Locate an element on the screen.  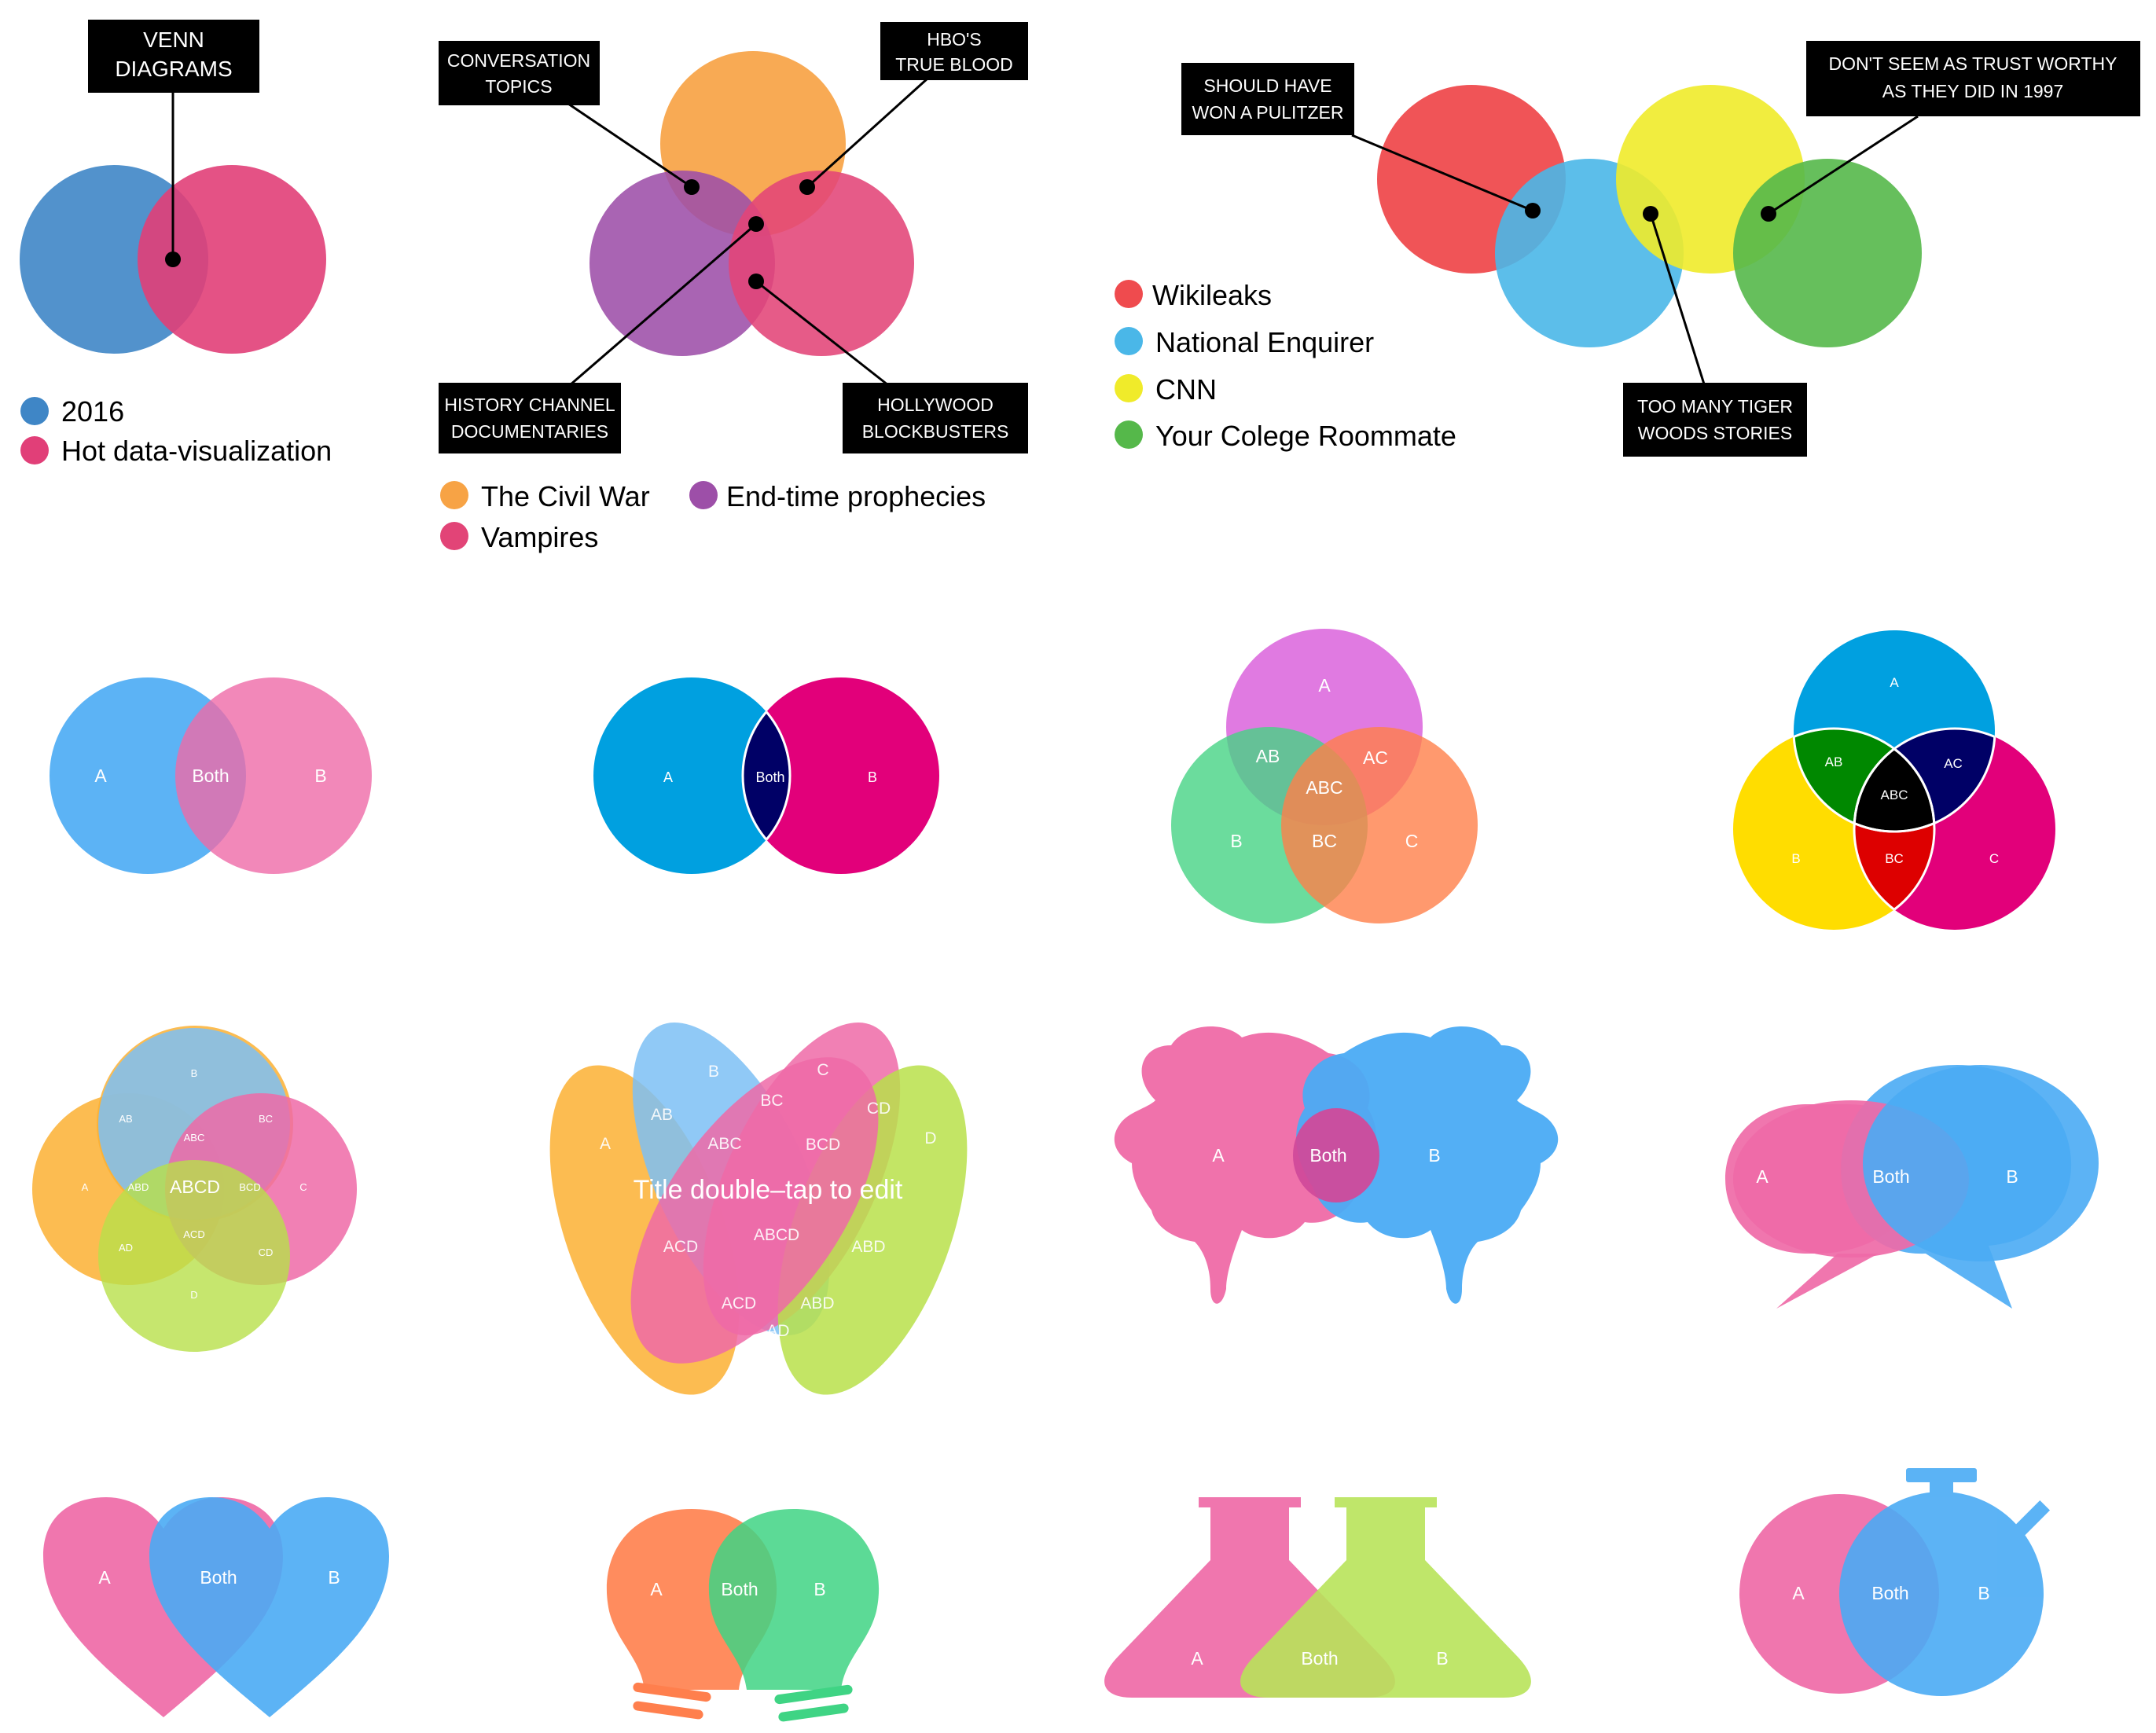
template-hearts: A Both B is located at coordinates (216, 1607).